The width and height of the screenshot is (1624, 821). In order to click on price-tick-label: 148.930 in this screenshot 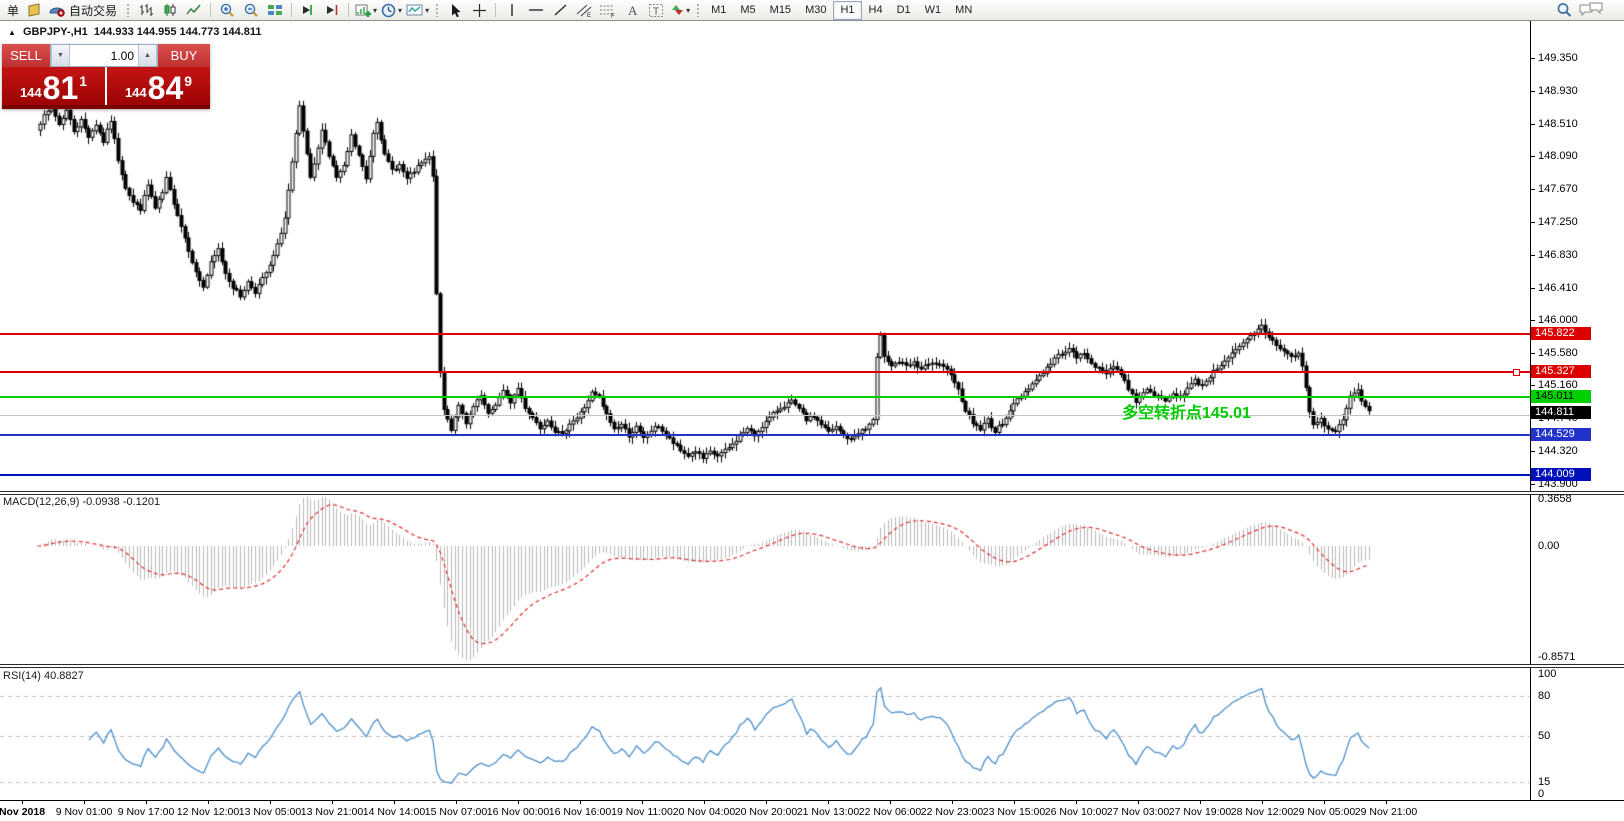, I will do `click(1558, 90)`.